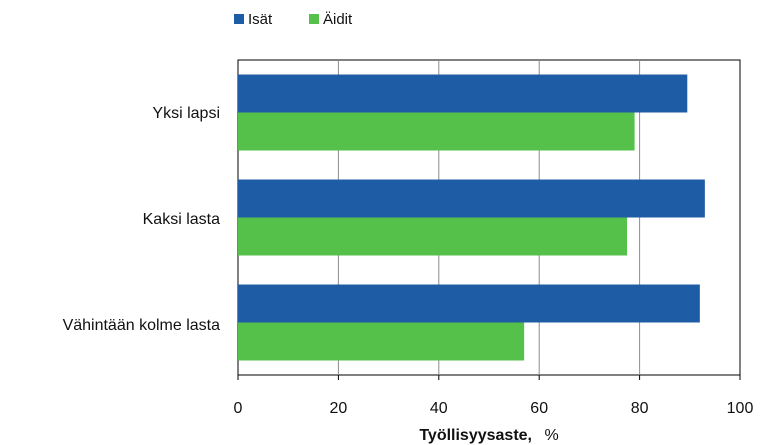  Describe the element at coordinates (339, 408) in the screenshot. I see `x-tick-label: 20` at that location.